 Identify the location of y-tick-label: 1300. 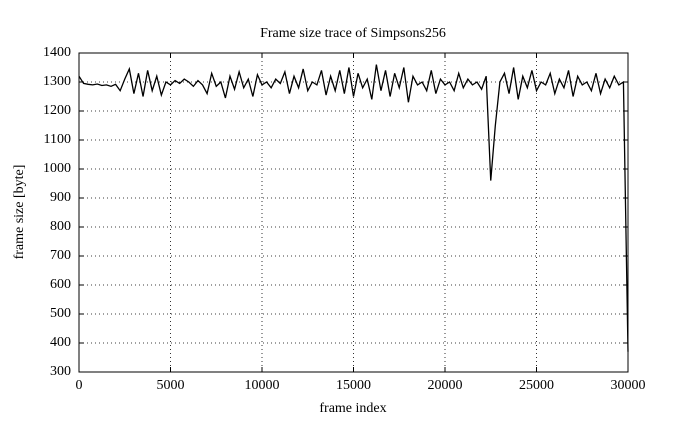
(57, 81).